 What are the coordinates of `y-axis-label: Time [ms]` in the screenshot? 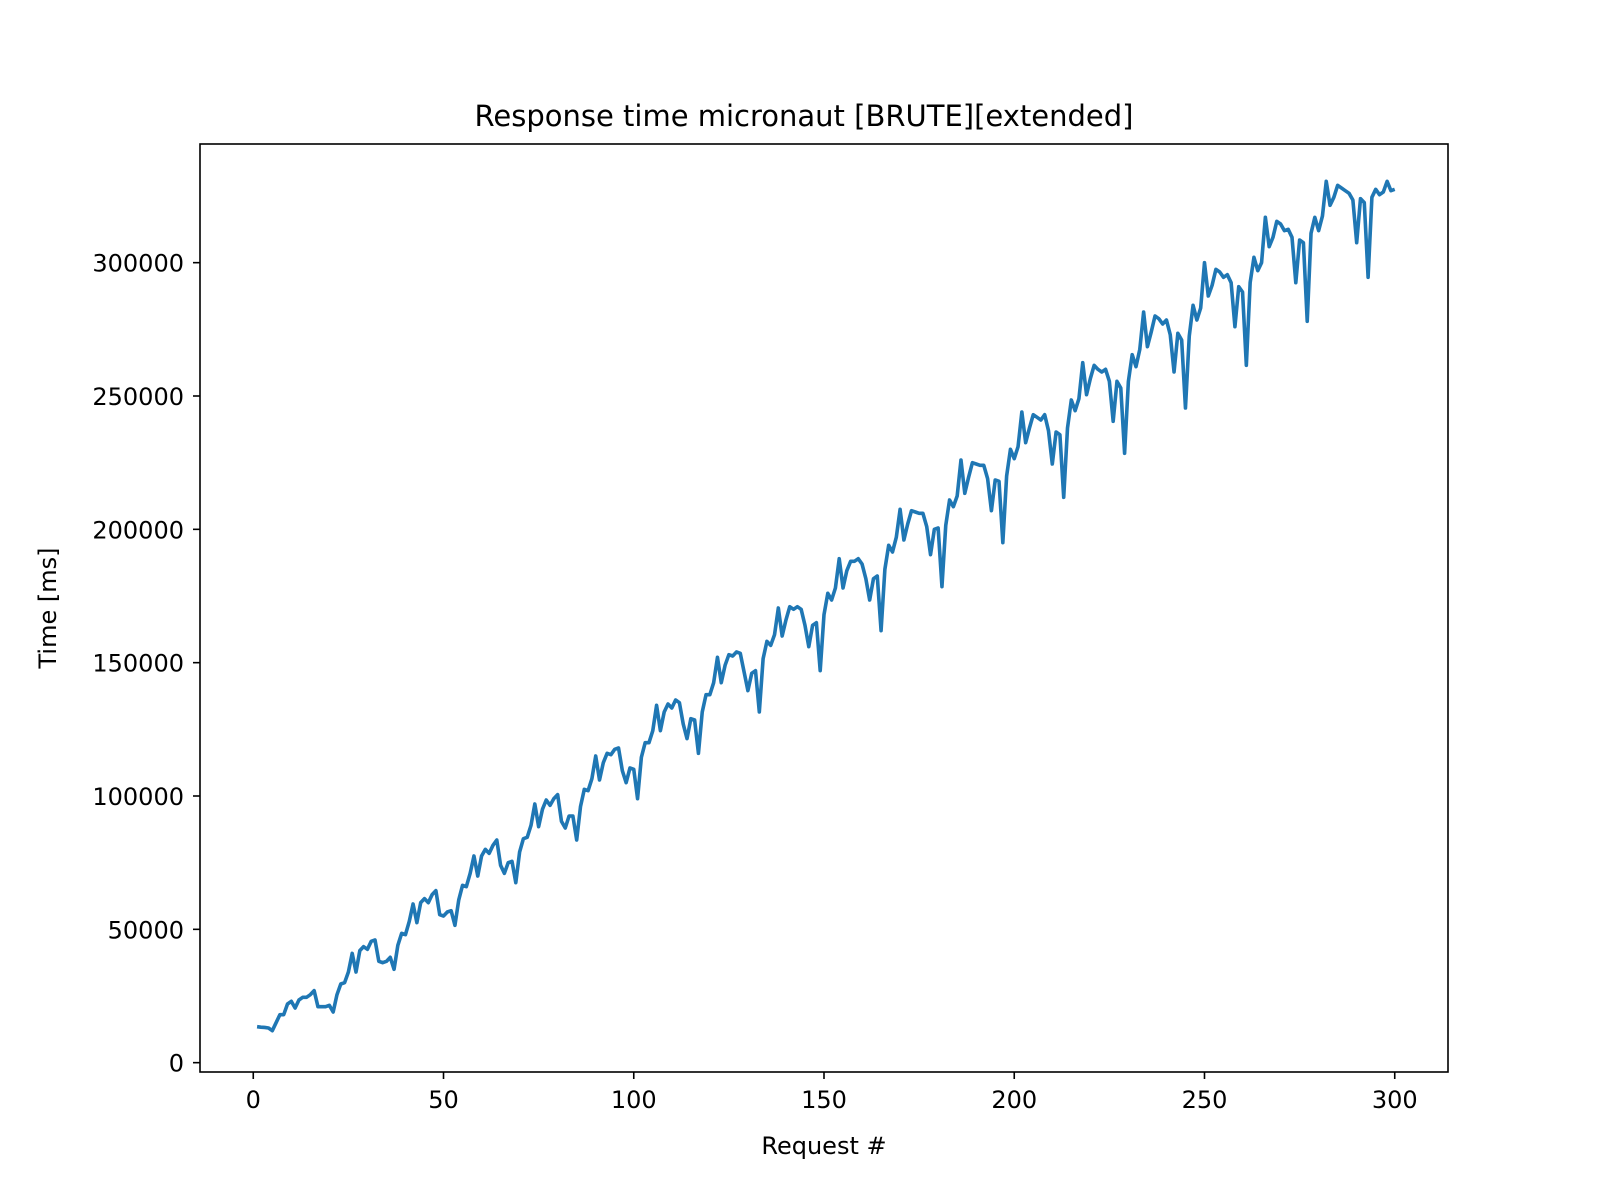 It's located at (48, 609).